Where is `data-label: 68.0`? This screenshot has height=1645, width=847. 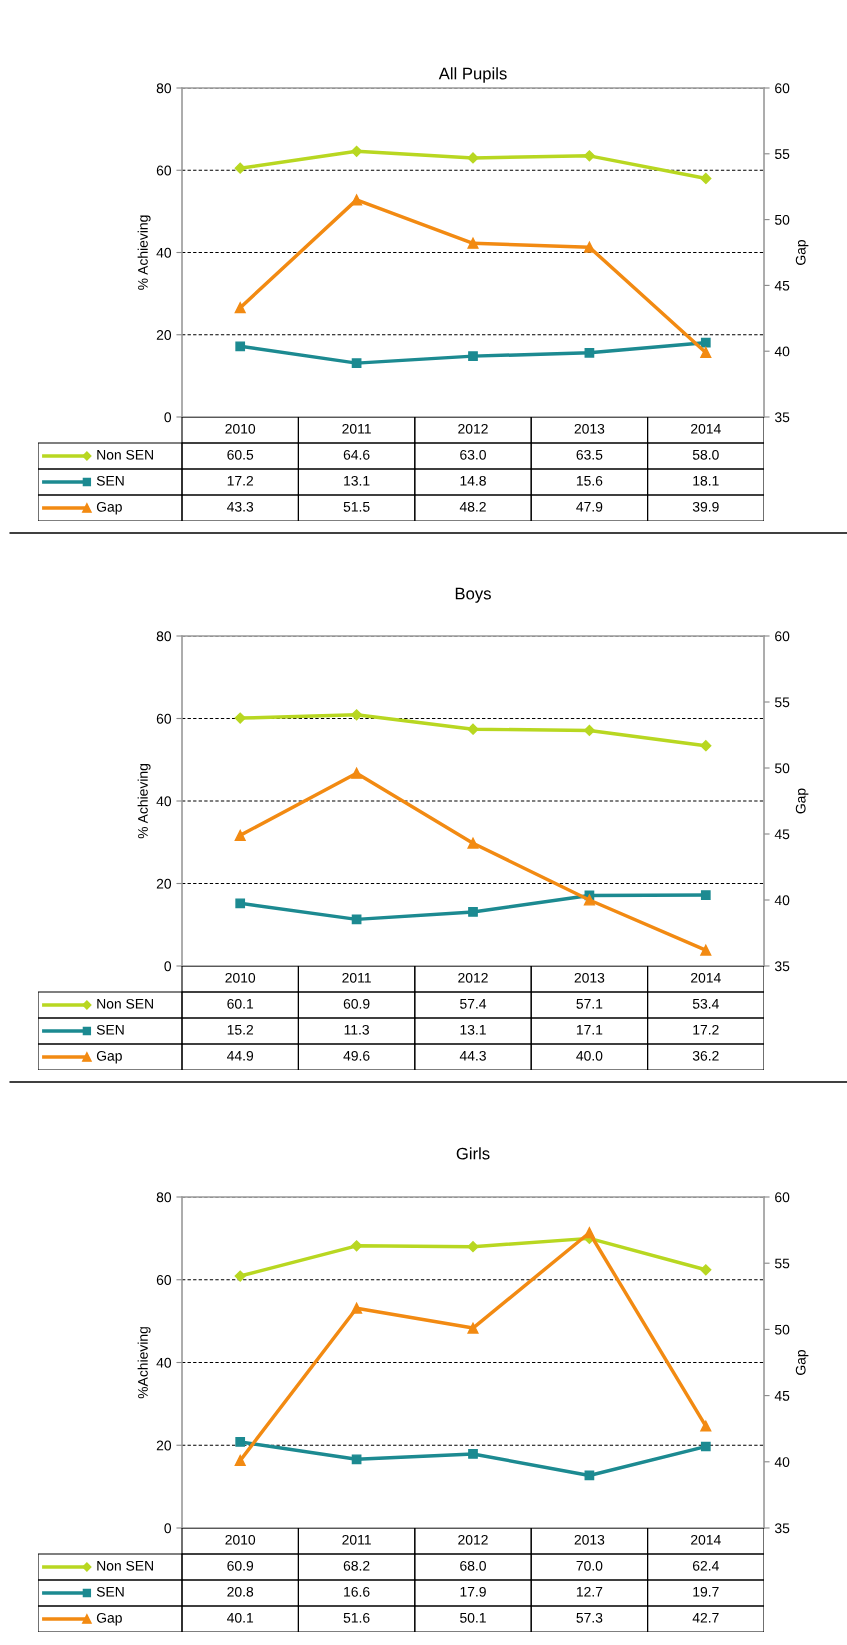 data-label: 68.0 is located at coordinates (473, 1565).